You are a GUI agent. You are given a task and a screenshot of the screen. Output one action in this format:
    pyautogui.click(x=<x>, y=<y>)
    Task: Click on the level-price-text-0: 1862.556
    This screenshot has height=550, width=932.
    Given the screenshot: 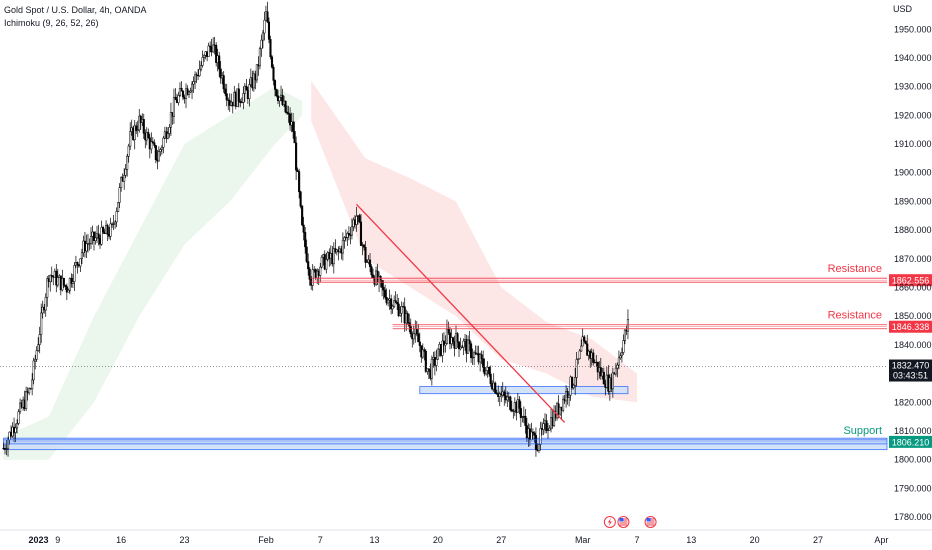 What is the action you would take?
    pyautogui.click(x=911, y=281)
    